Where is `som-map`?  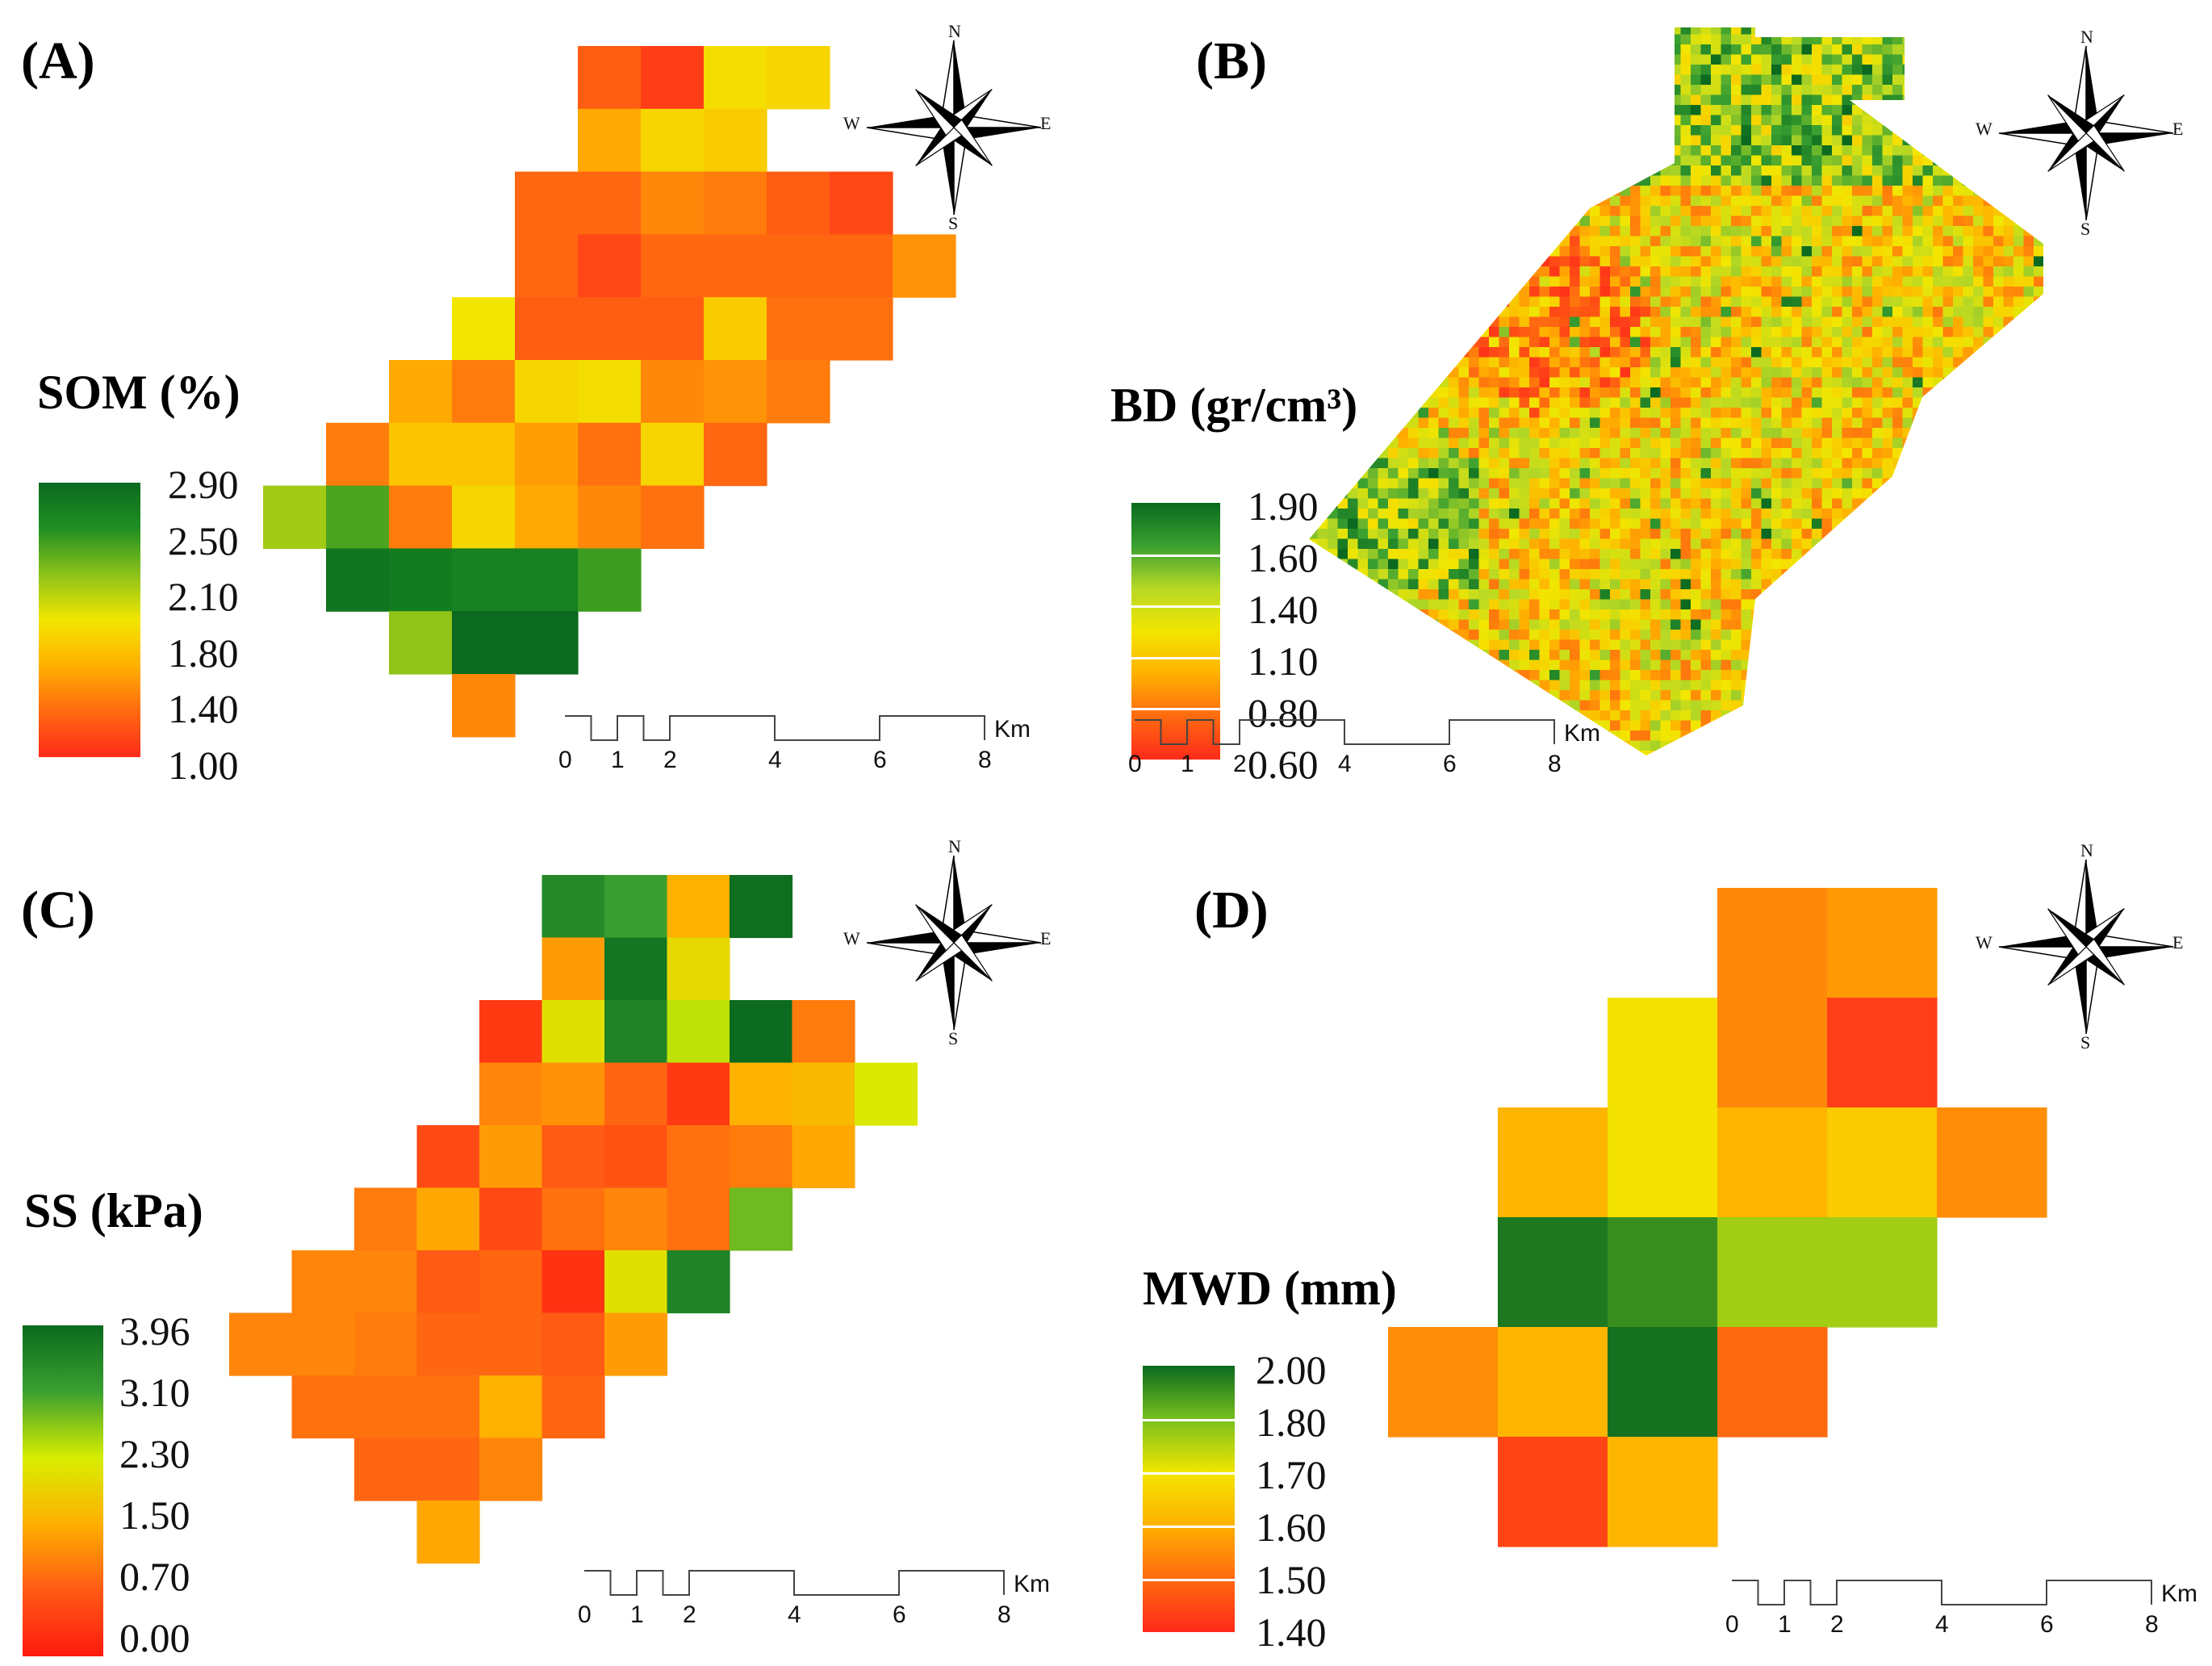 som-map is located at coordinates (609, 392).